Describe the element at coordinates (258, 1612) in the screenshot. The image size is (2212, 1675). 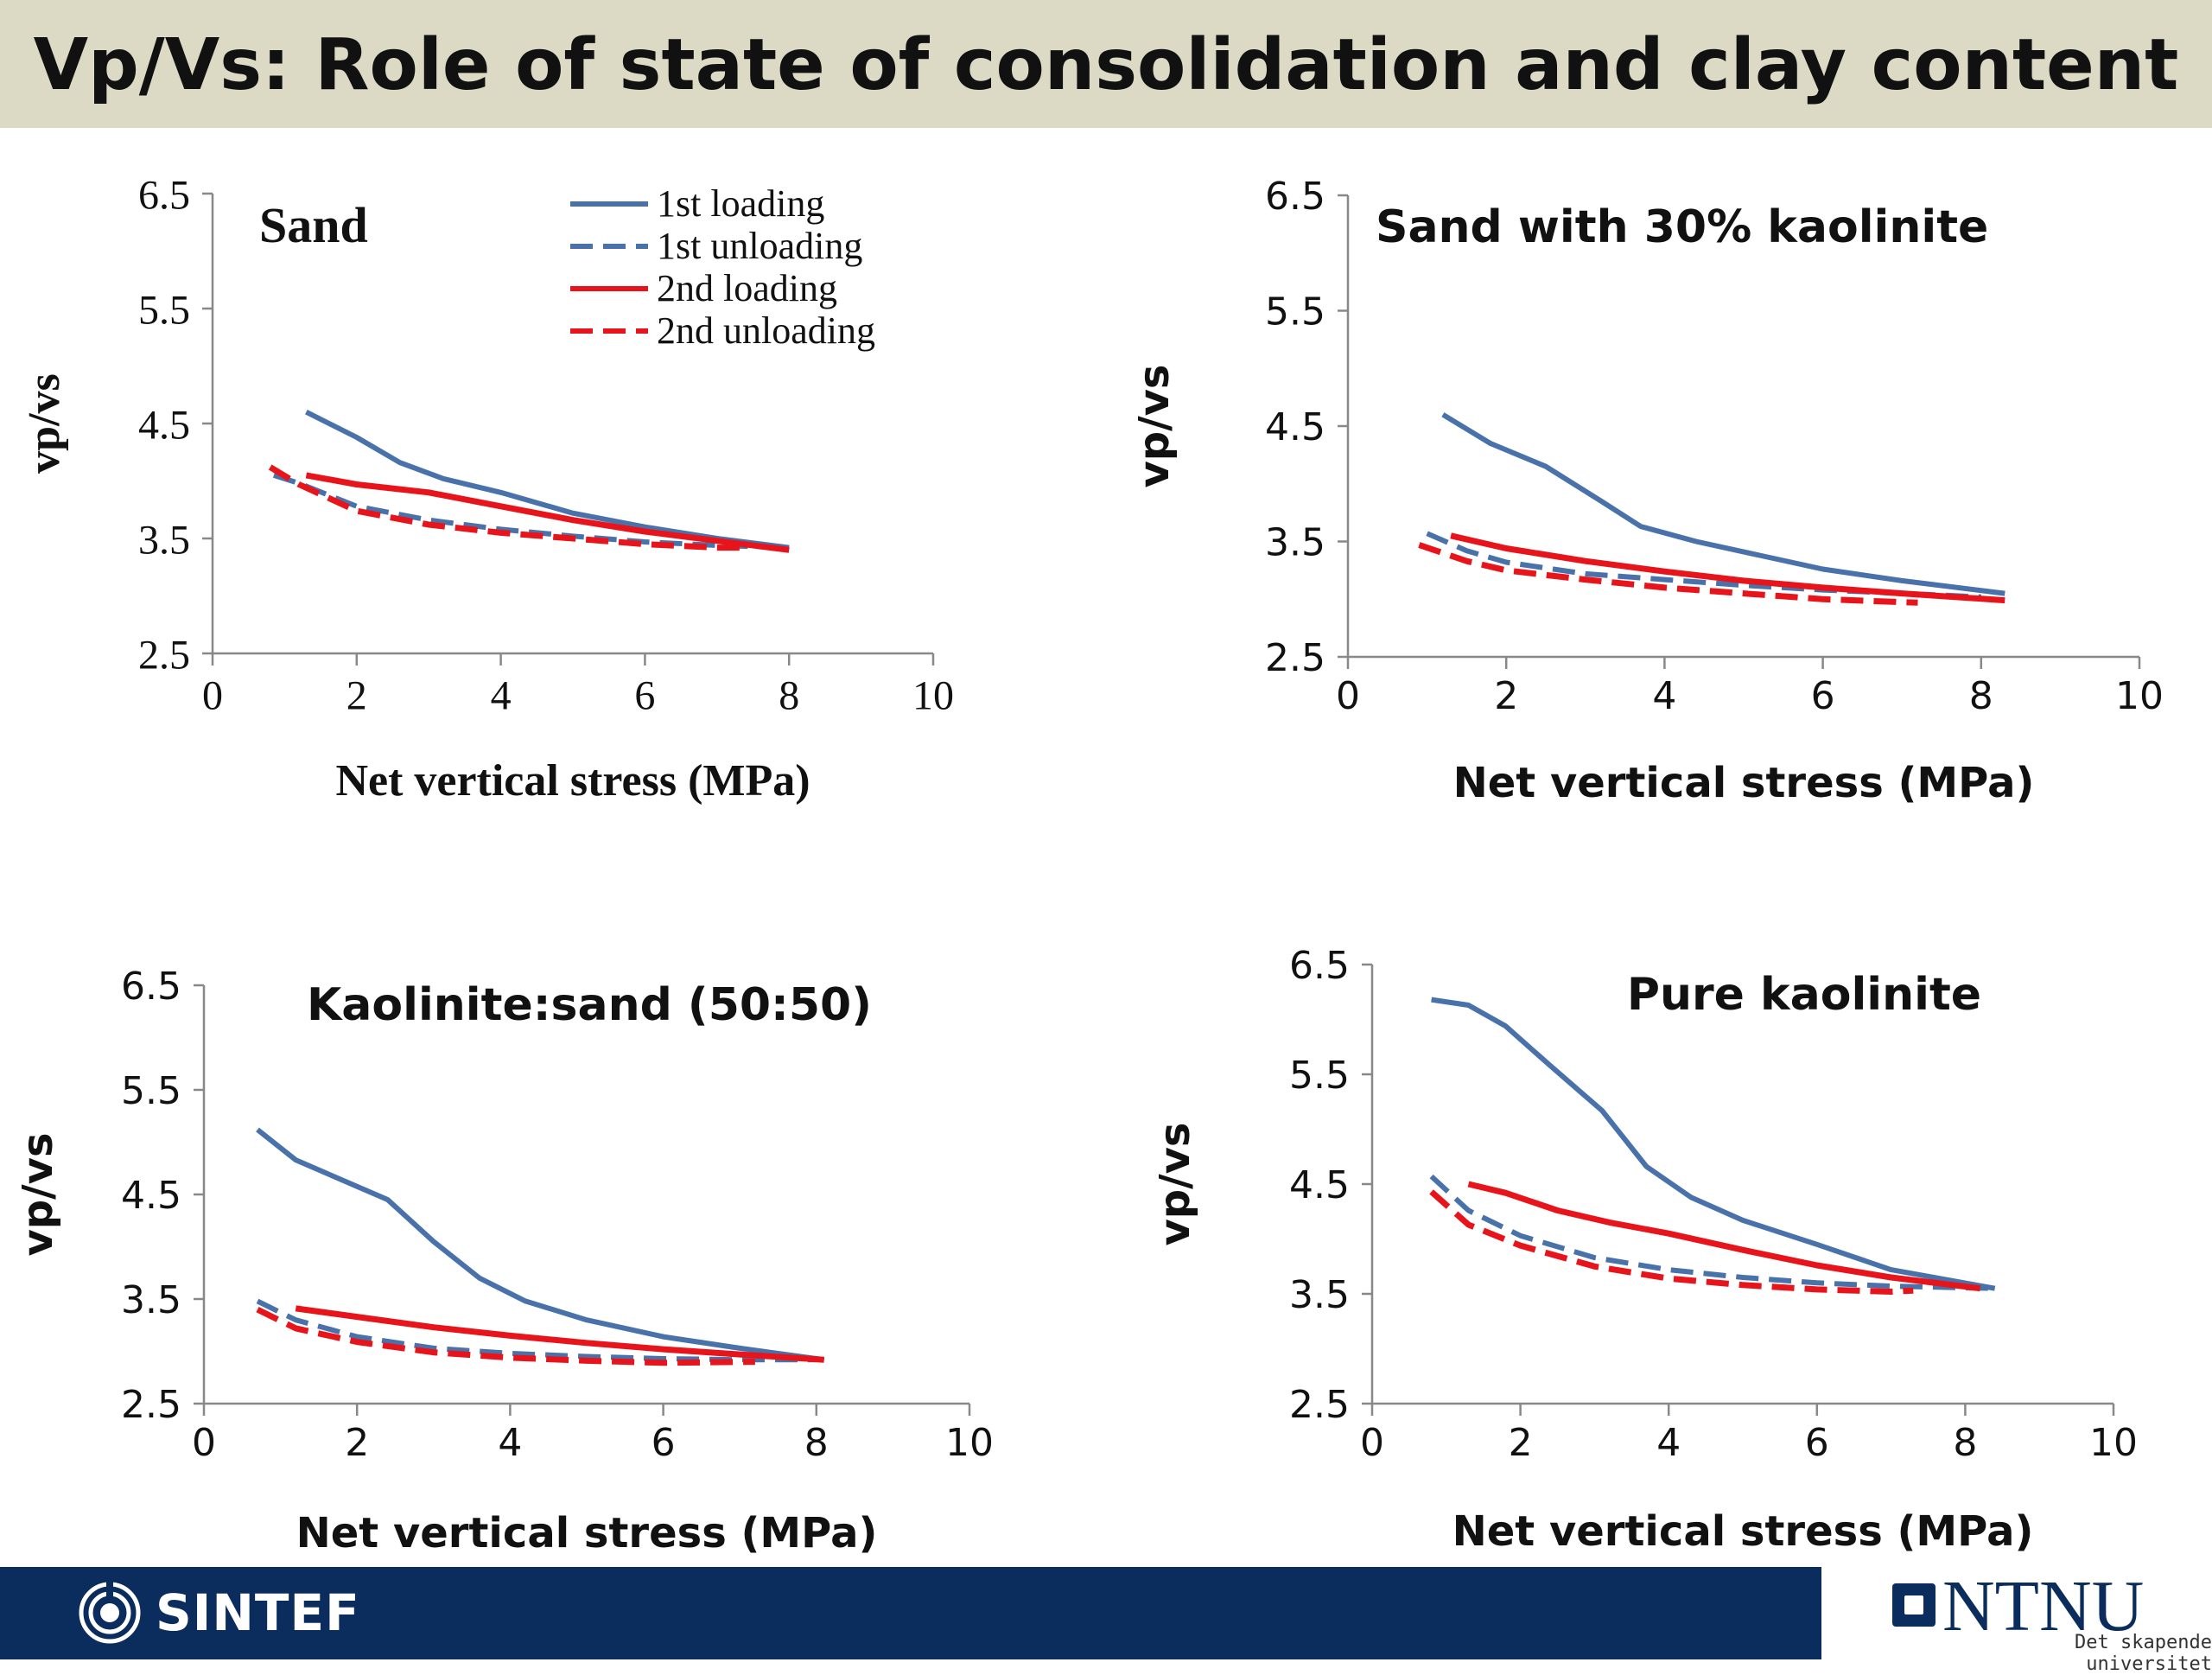
I see `sintef-logo-text: SINTEF` at that location.